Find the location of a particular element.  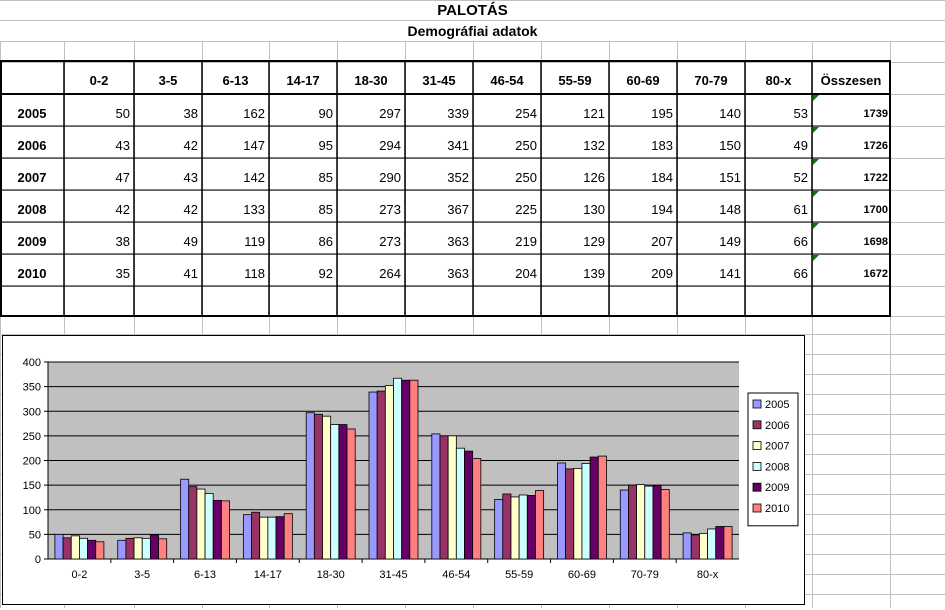

y-tick-label: 50 is located at coordinates (35, 535).